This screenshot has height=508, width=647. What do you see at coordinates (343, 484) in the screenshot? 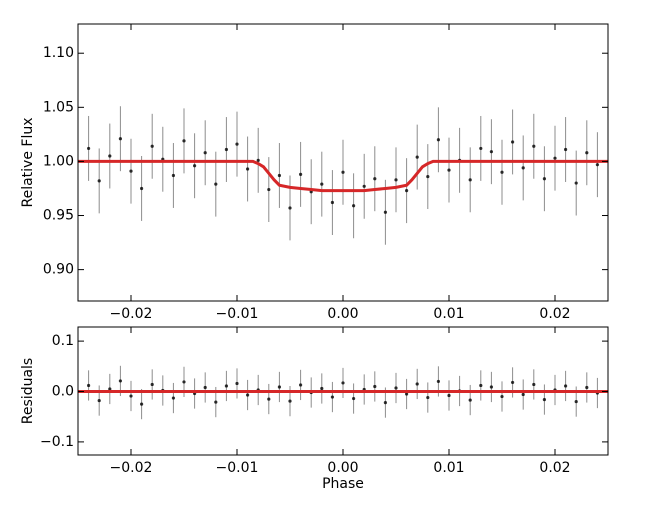
I see `x-axis-label: Phase` at bounding box center [343, 484].